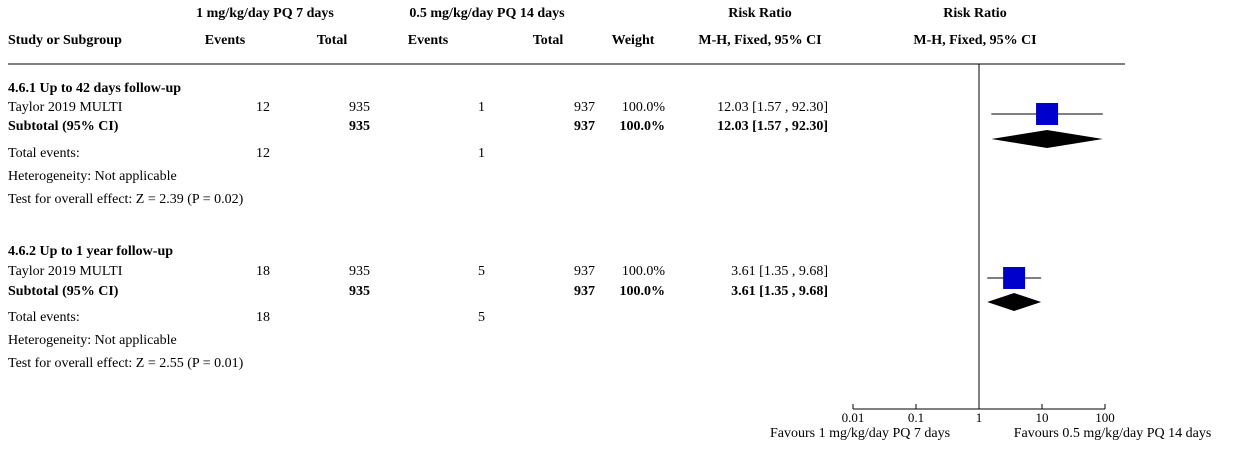 The height and width of the screenshot is (450, 1240). I want to click on experimental-group-header: 1 mg/kg/day PQ 7 days, so click(265, 13).